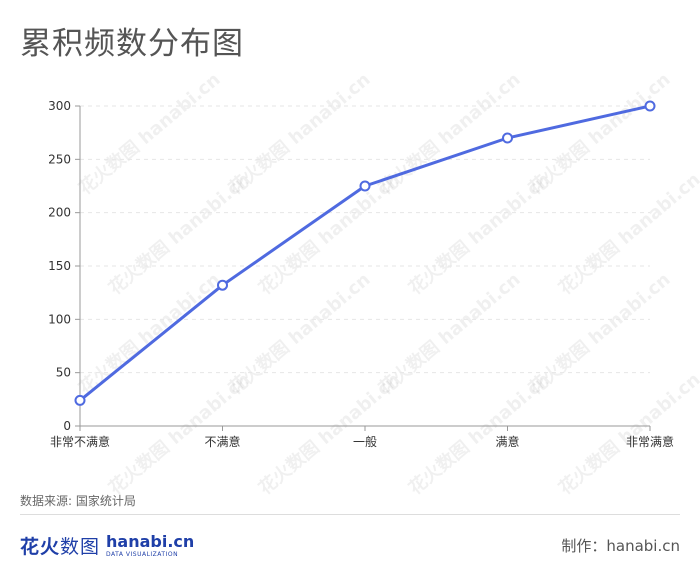 Image resolution: width=700 pixels, height=576 pixels. I want to click on logo-chinese-bold: 花火, so click(40, 547).